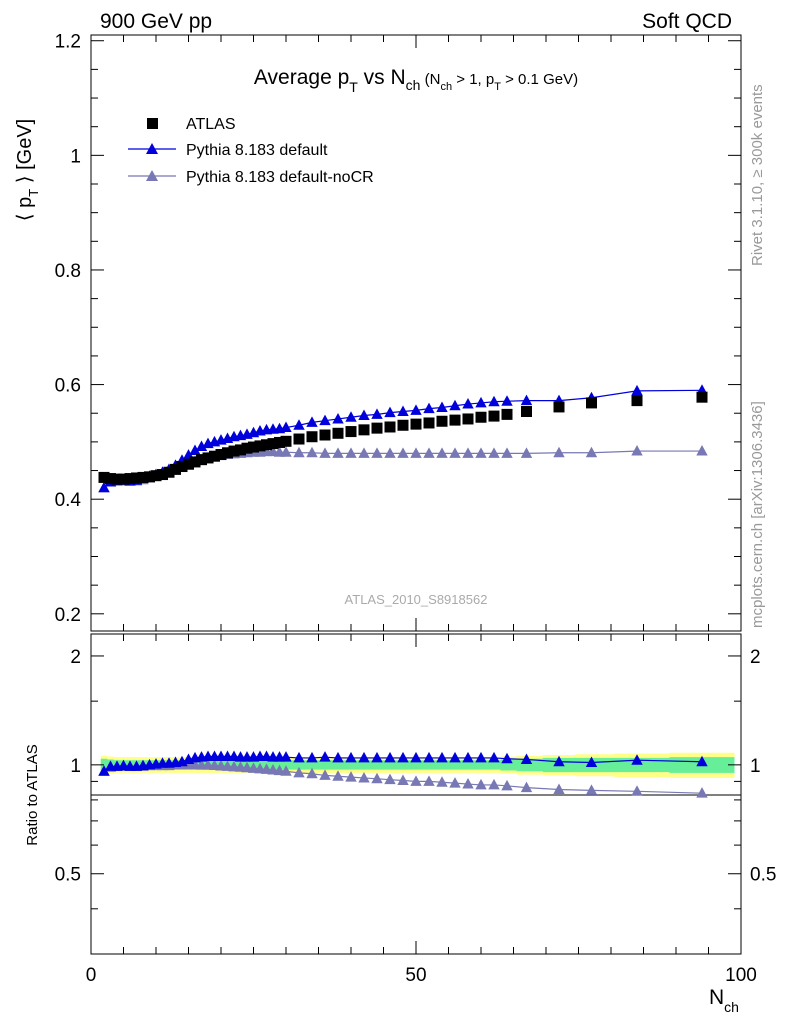  Describe the element at coordinates (68, 875) in the screenshot. I see `ratio-tick-label: 0.5` at that location.